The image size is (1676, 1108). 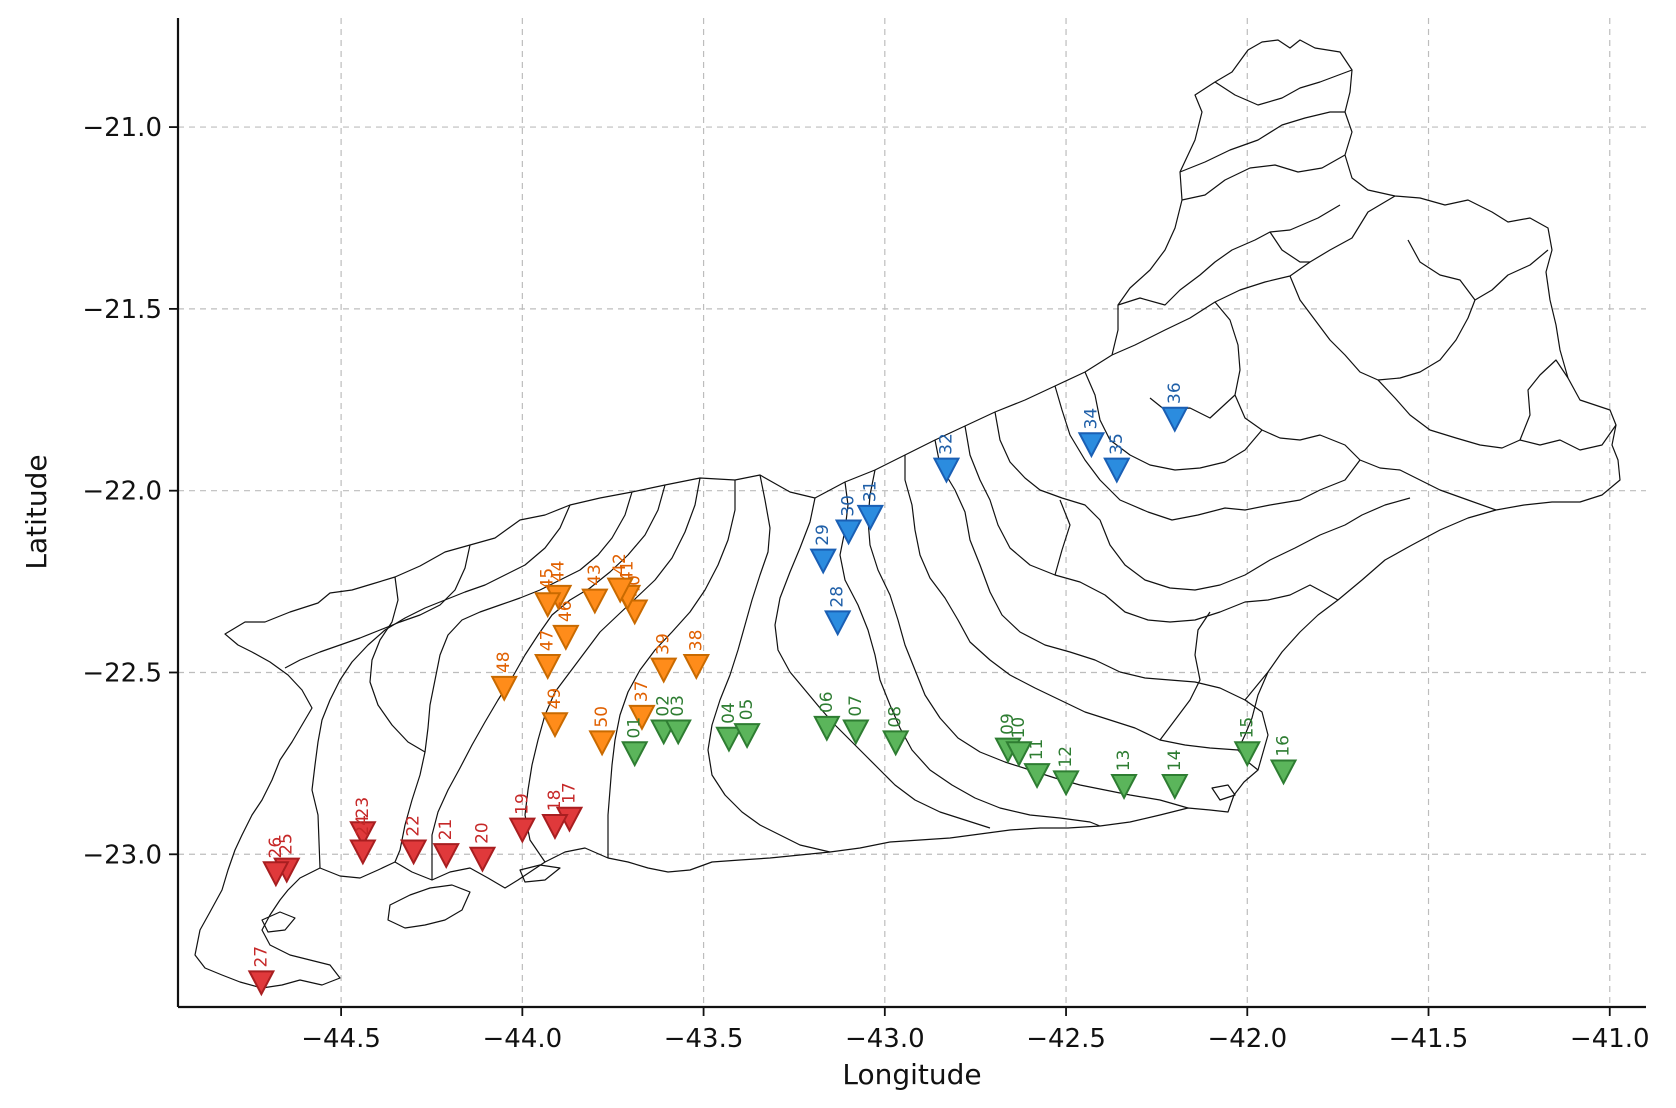 What do you see at coordinates (664, 706) in the screenshot?
I see `station-label-02: 02` at bounding box center [664, 706].